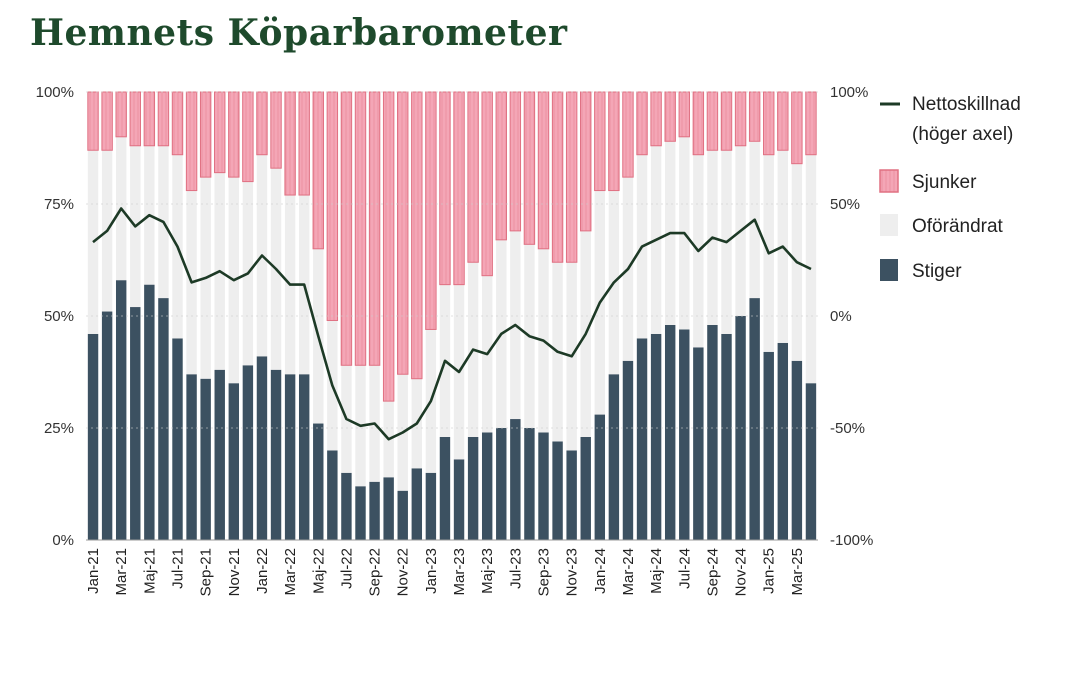 This screenshot has height=675, width=1080. I want to click on legend-sjunker-swatch, so click(889, 181).